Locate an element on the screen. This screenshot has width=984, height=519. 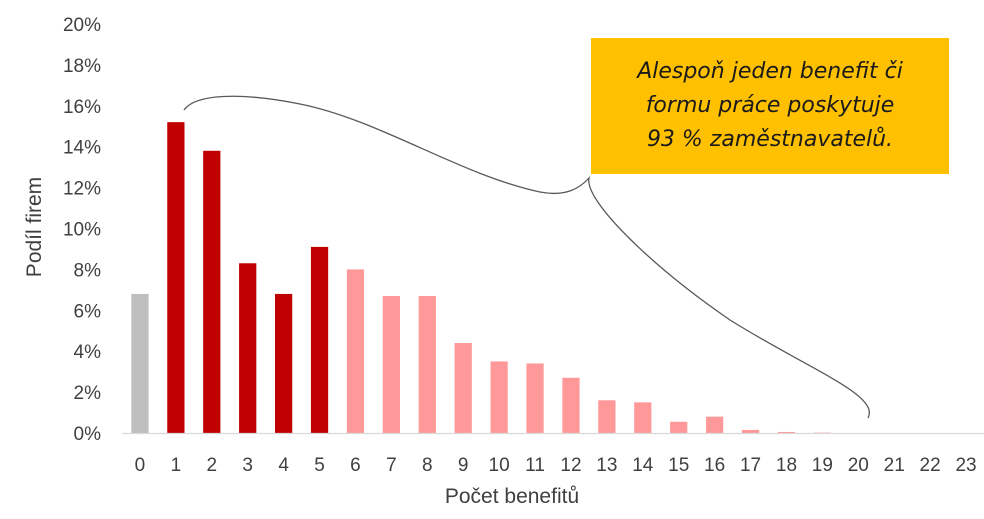
annotation-line-3: 93 % zaměstnavatelů. is located at coordinates (770, 139).